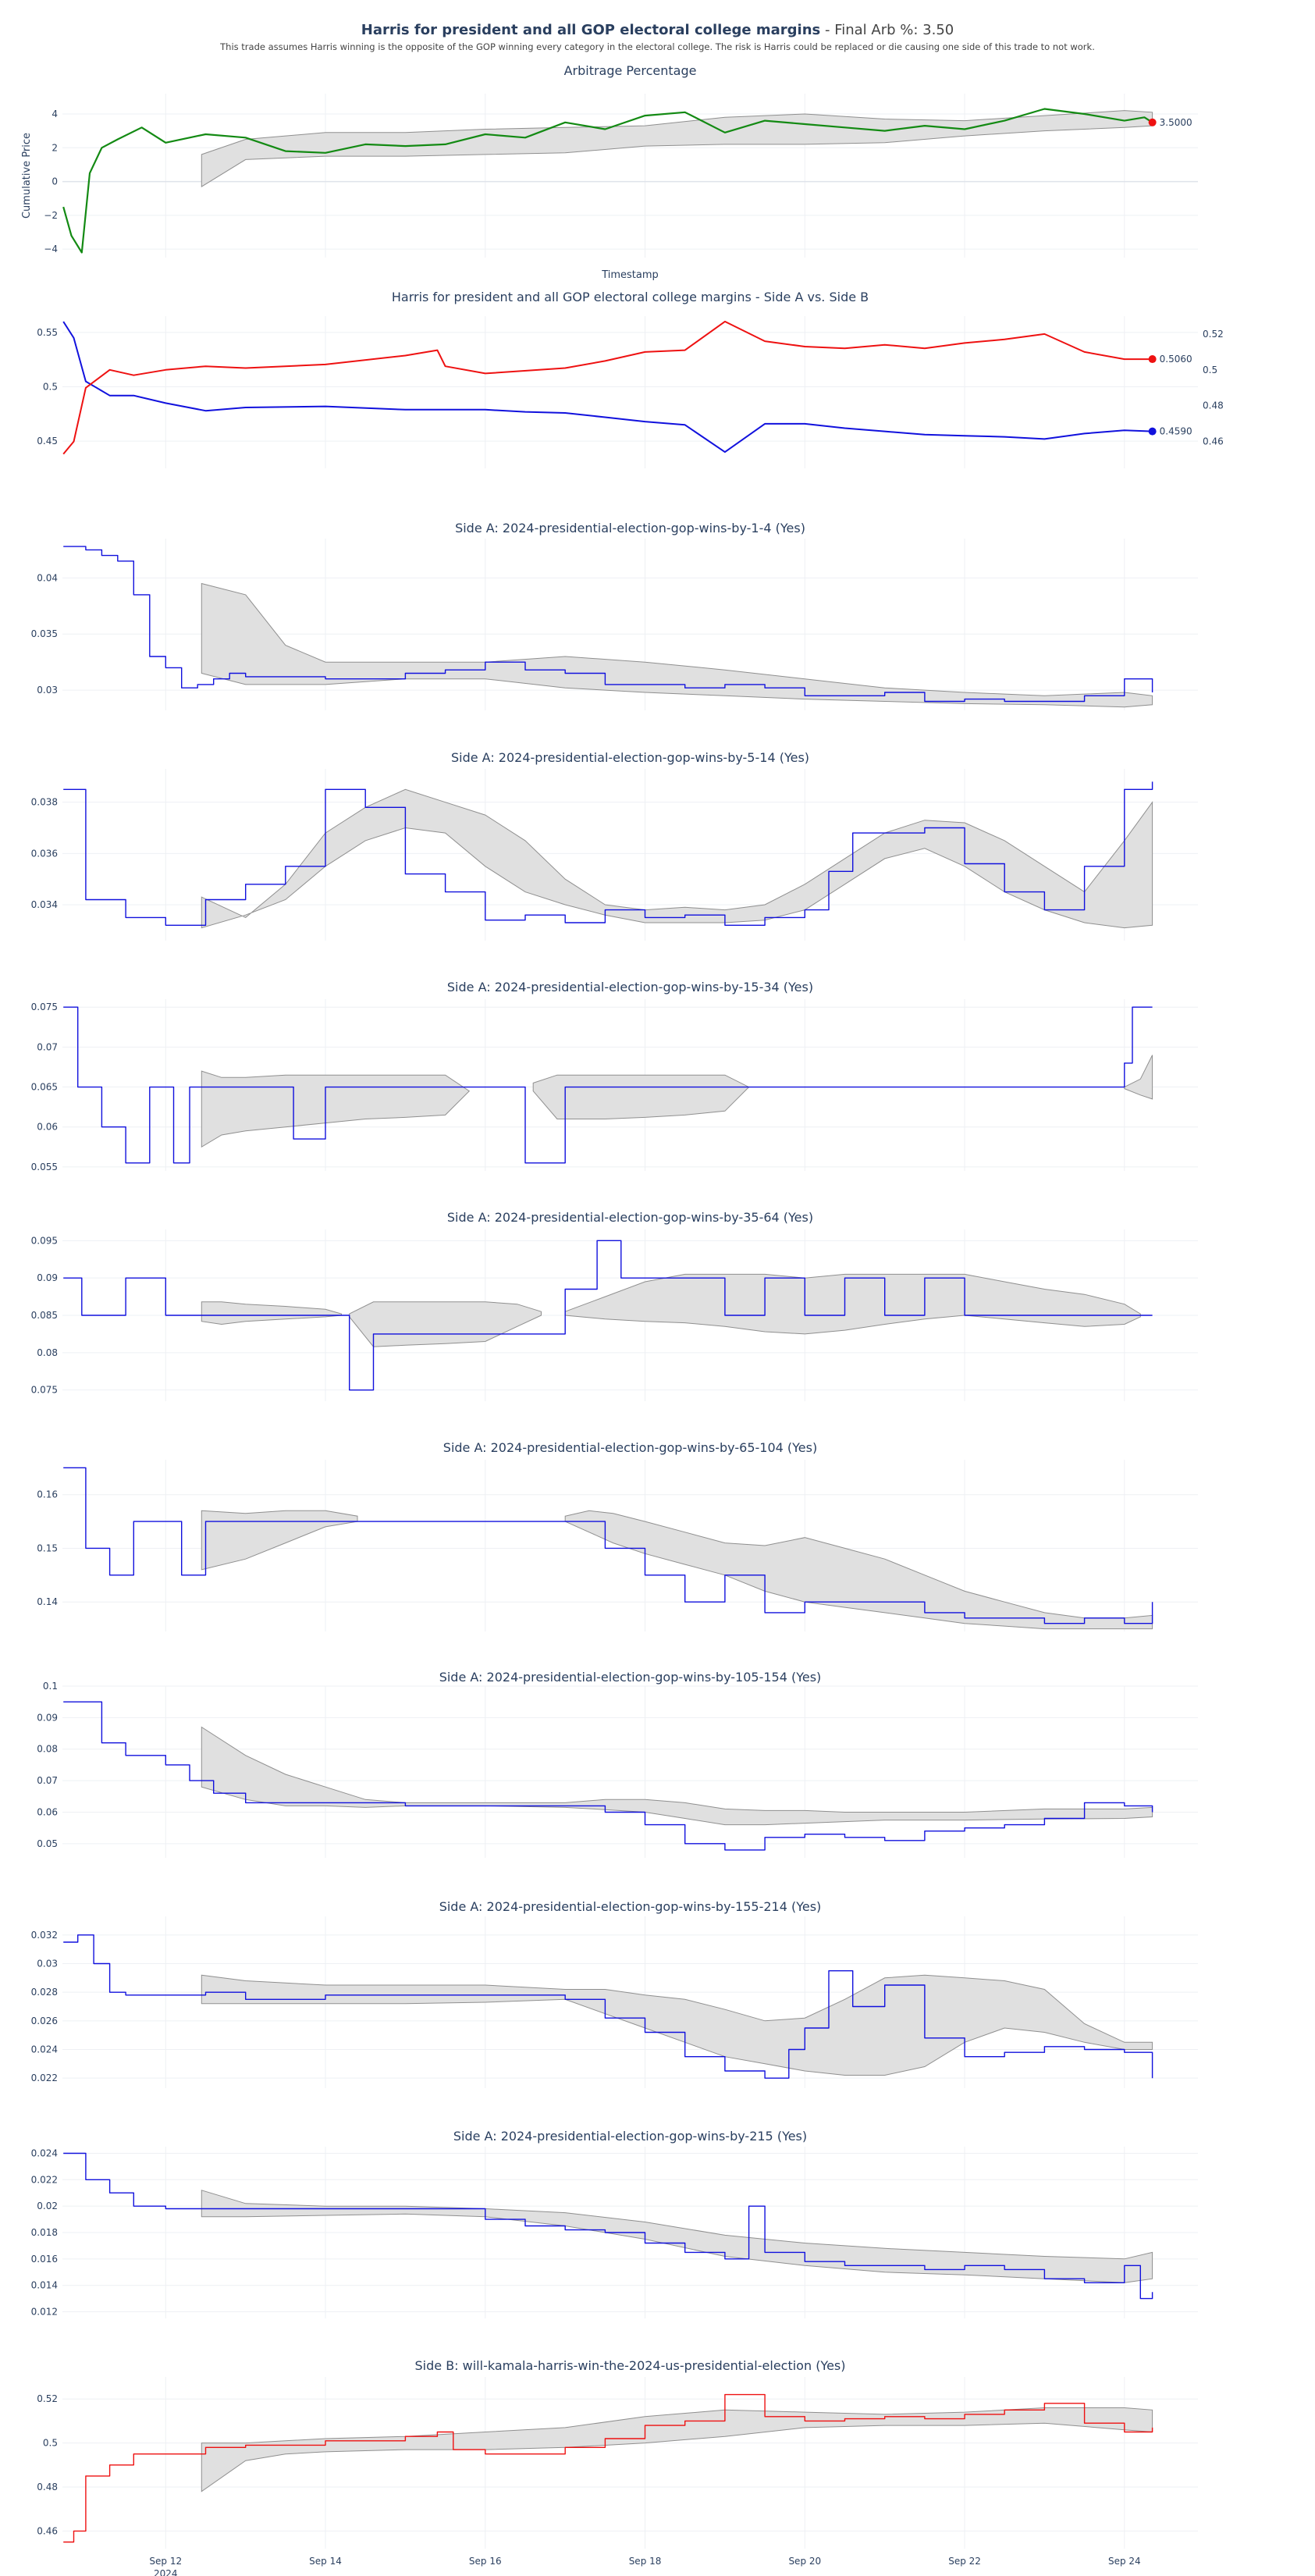  Describe the element at coordinates (804, 2561) in the screenshot. I see `x-tick-label: Sep 20` at that location.